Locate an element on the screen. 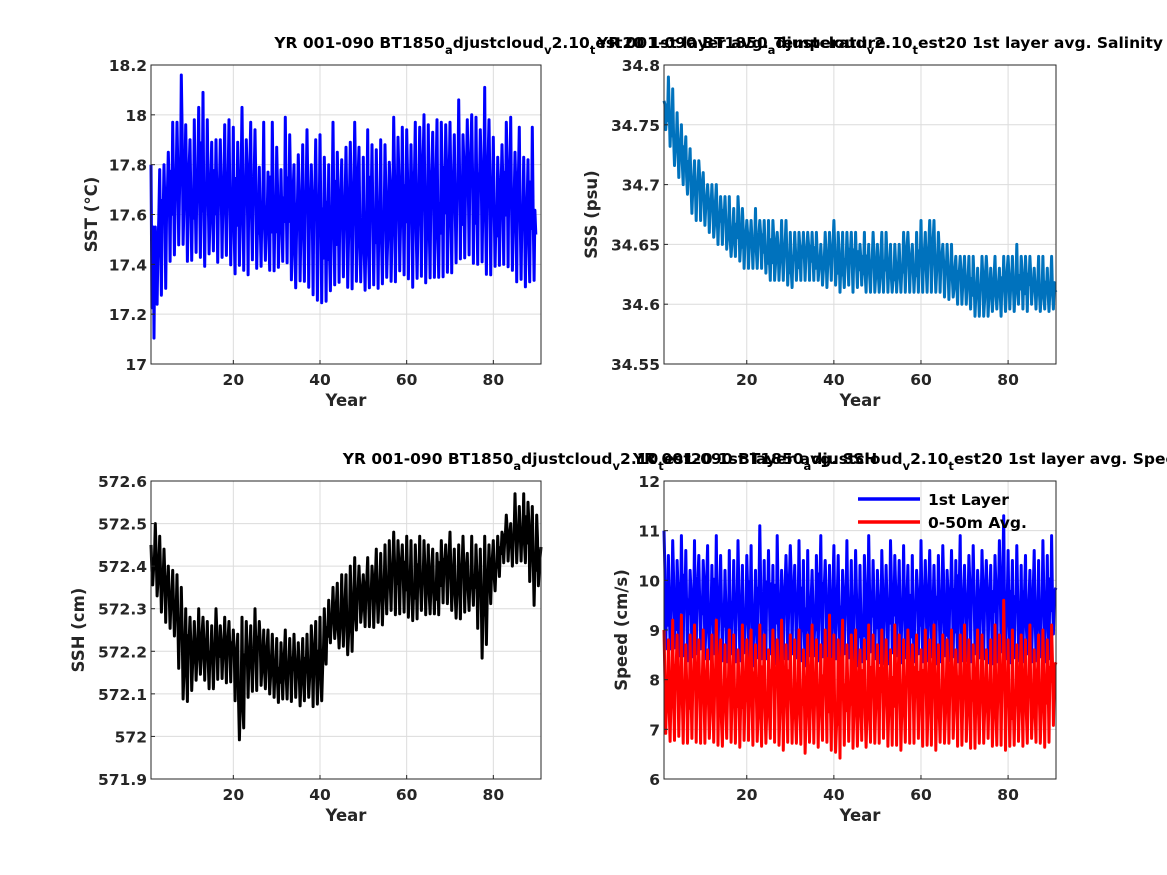 This screenshot has width=1167, height=875. series-line-1st-layer is located at coordinates (860, 591).